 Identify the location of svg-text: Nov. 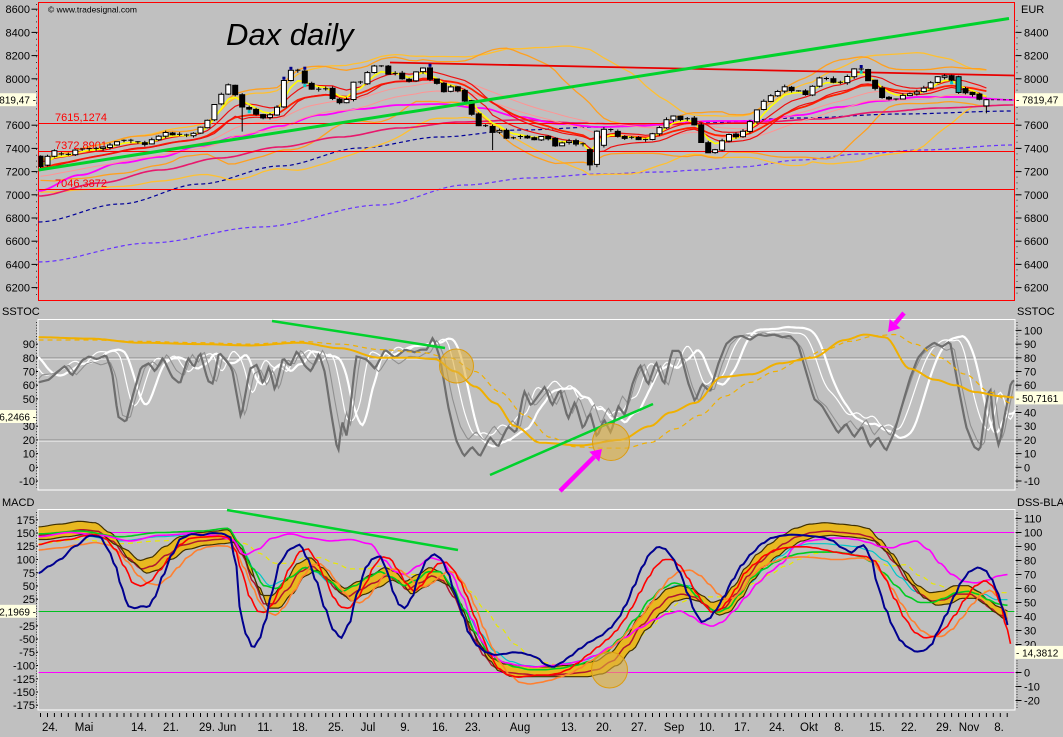
(969, 728).